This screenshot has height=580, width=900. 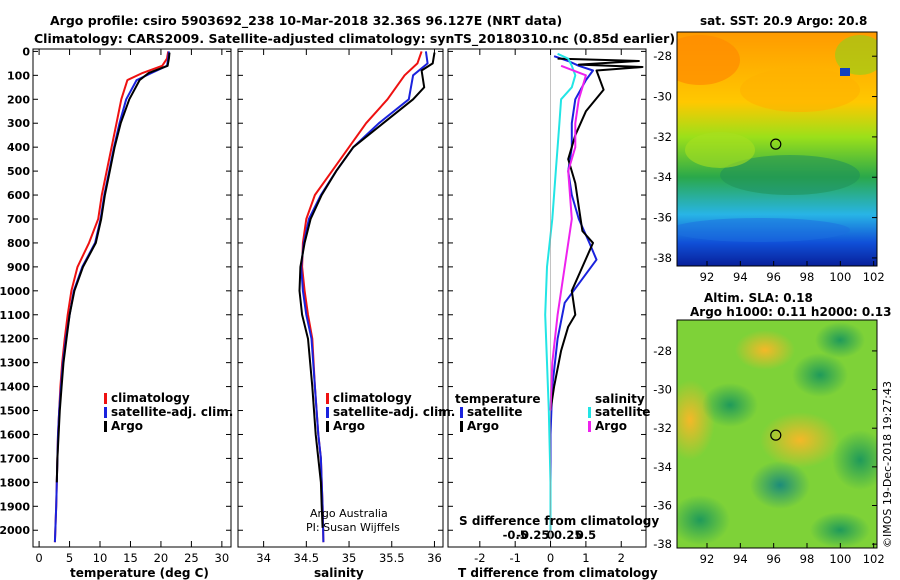 What do you see at coordinates (840, 559) in the screenshot?
I see `lon-tick-label: 100` at bounding box center [840, 559].